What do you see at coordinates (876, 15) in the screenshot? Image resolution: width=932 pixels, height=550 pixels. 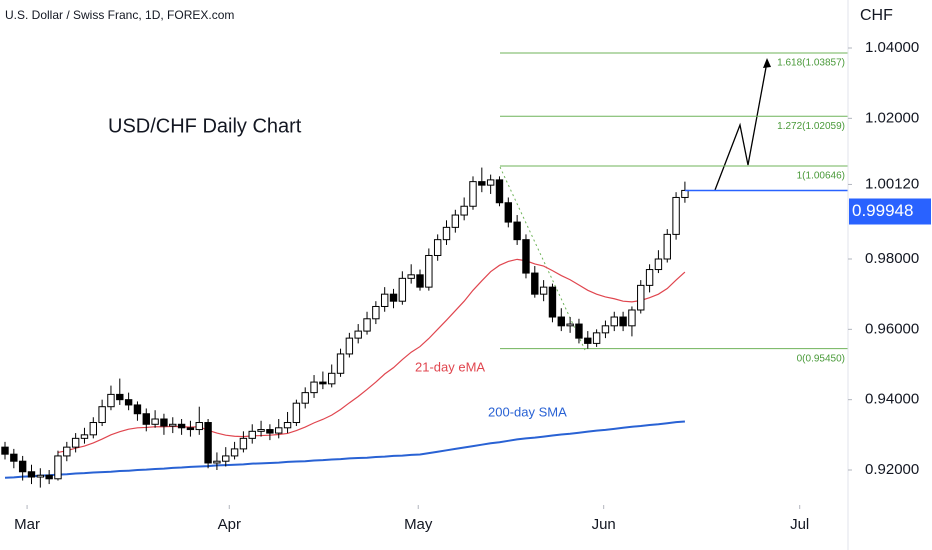 I see `currency-label: CHF` at bounding box center [876, 15].